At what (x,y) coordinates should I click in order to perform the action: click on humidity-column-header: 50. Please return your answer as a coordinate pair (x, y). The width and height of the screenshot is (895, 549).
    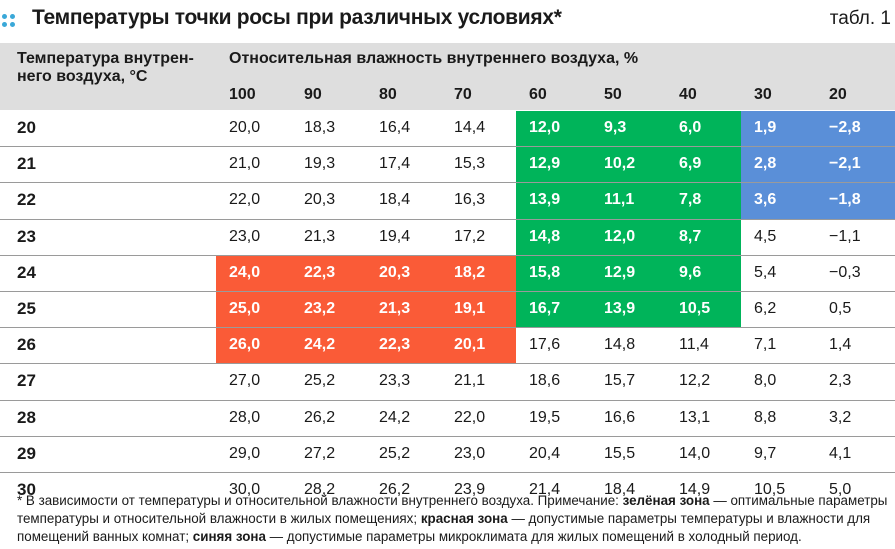
    Looking at the image, I should click on (613, 94).